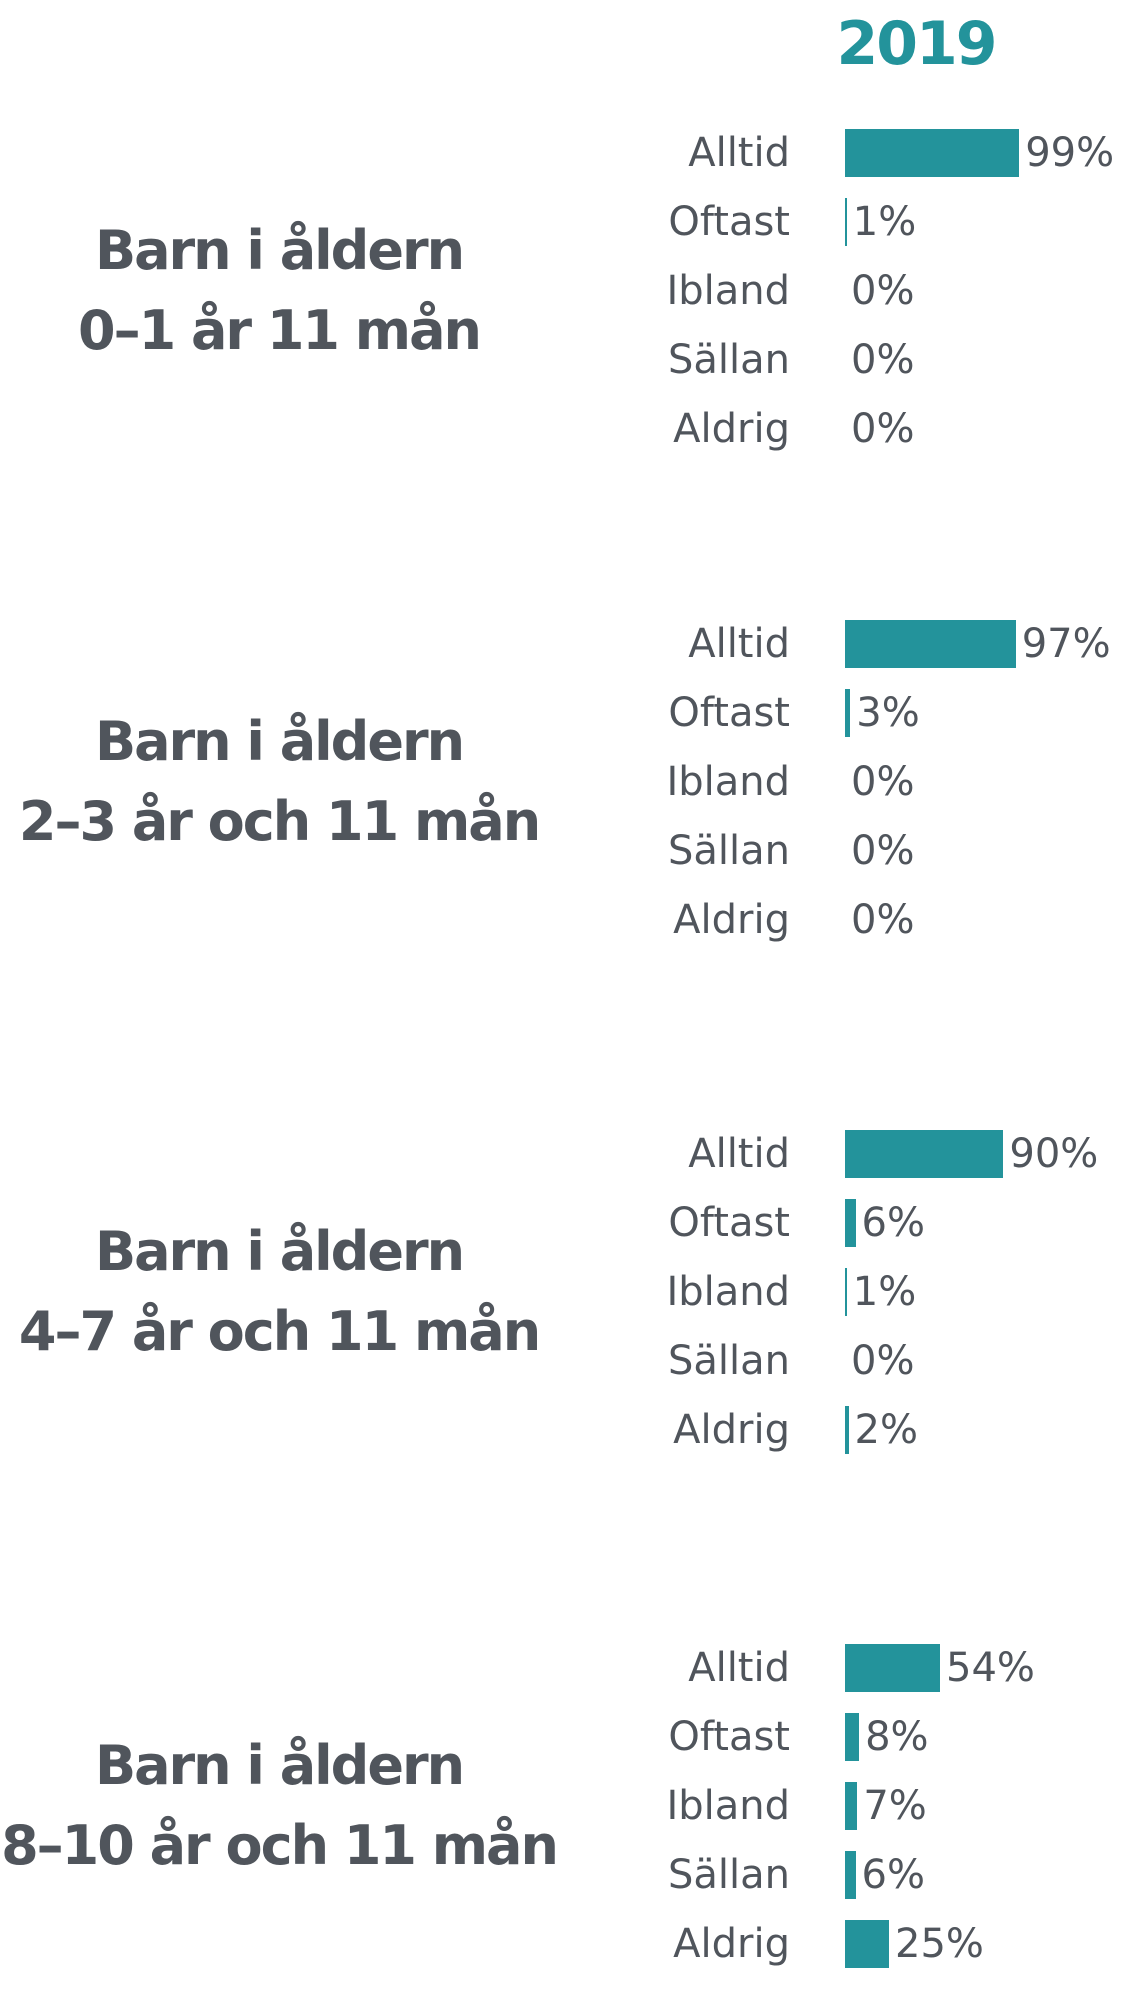  I want to click on year-heading: 2019, so click(917, 44).